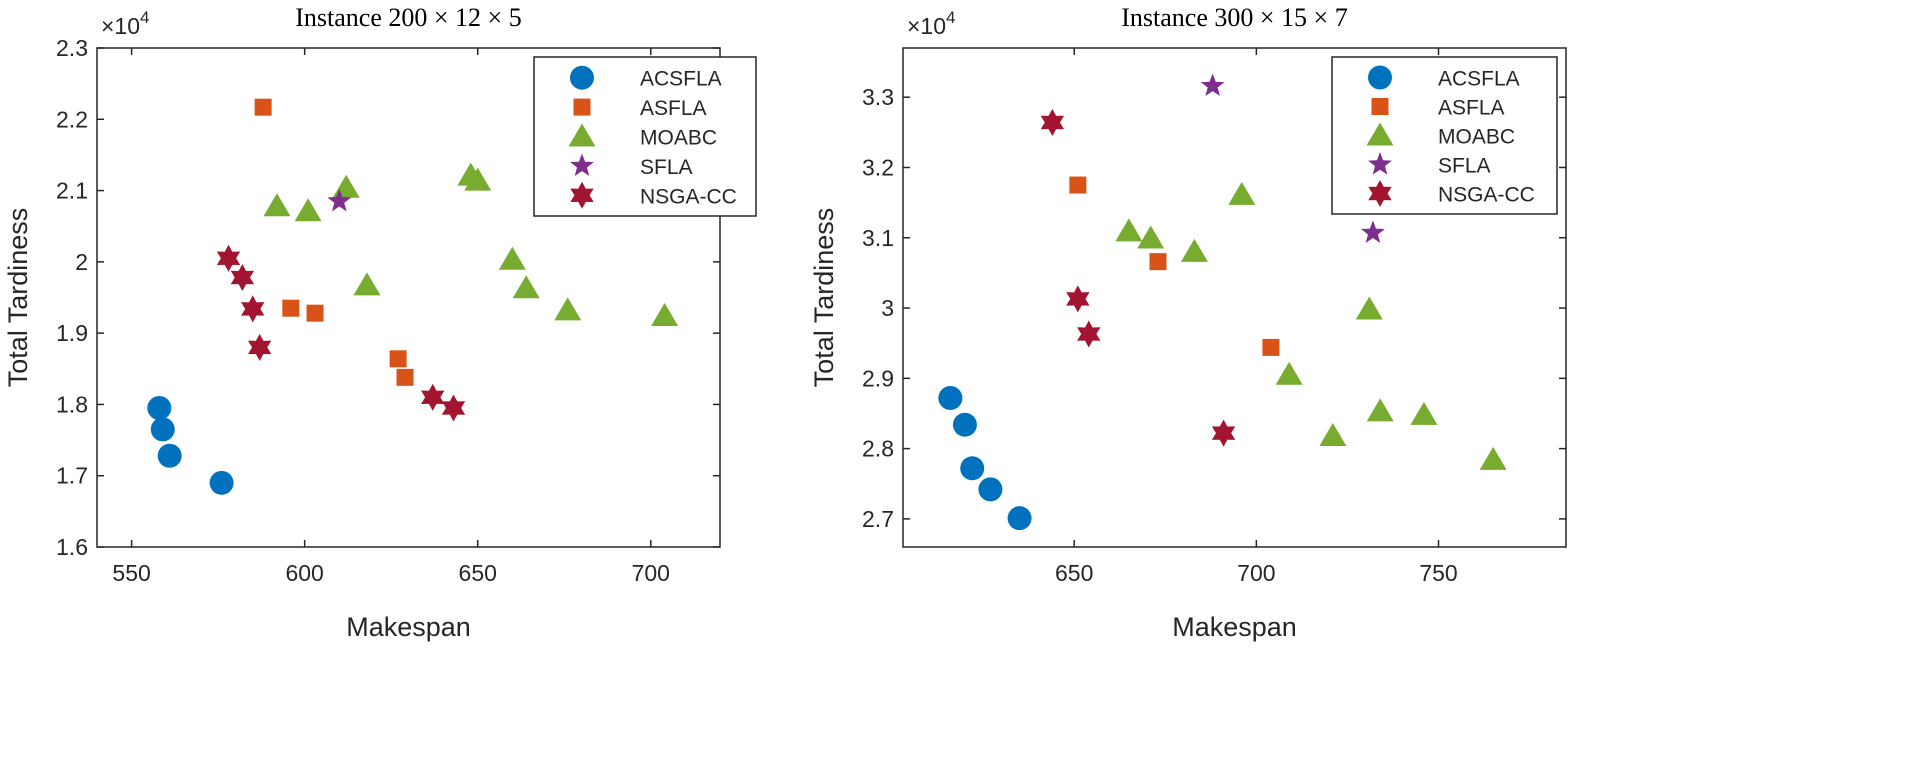 The width and height of the screenshot is (1905, 777). Describe the element at coordinates (931, 23) in the screenshot. I see `y-axis-multiplier: ×10⁴` at that location.